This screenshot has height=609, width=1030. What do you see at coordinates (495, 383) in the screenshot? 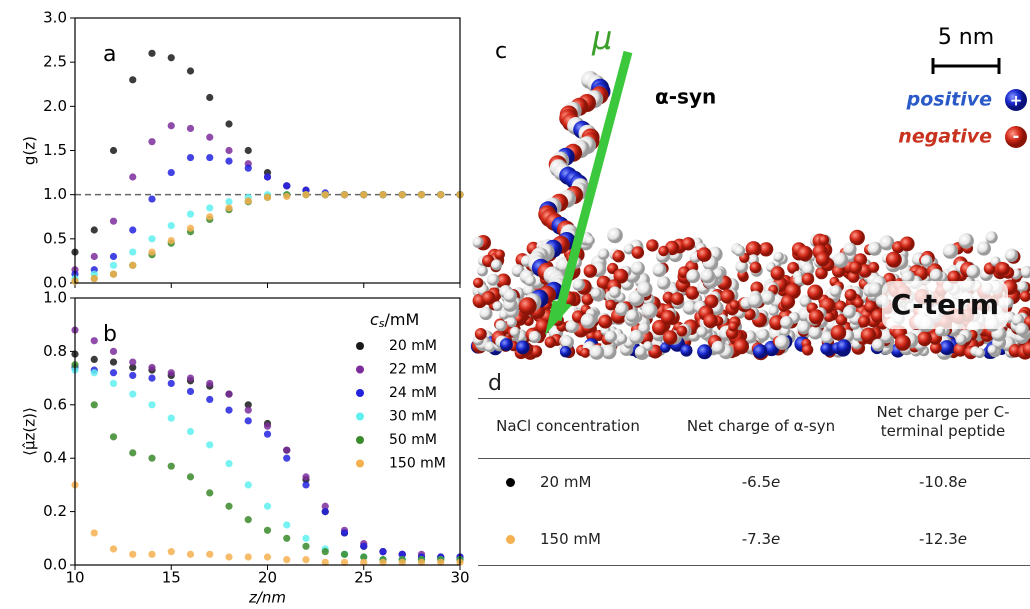
I see `panel-label: d` at bounding box center [495, 383].